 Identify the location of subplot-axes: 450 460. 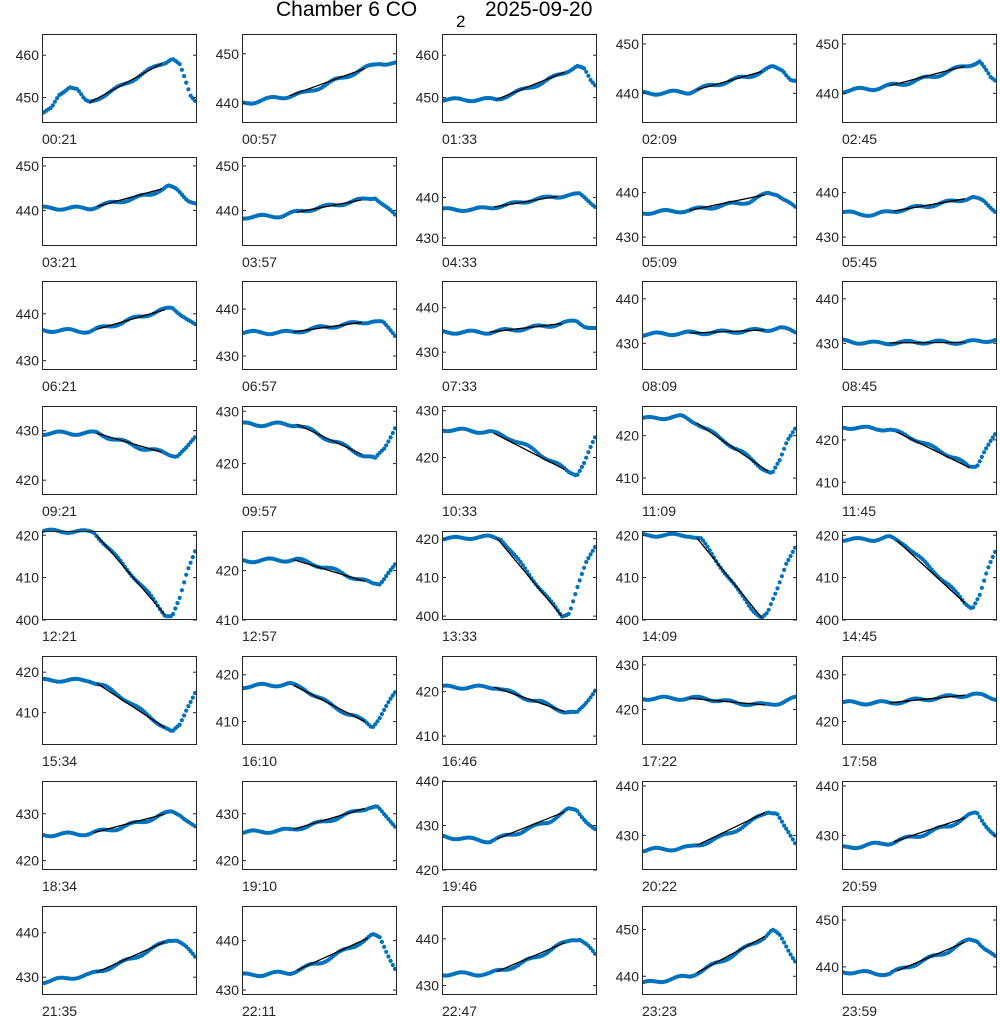
(507, 78).